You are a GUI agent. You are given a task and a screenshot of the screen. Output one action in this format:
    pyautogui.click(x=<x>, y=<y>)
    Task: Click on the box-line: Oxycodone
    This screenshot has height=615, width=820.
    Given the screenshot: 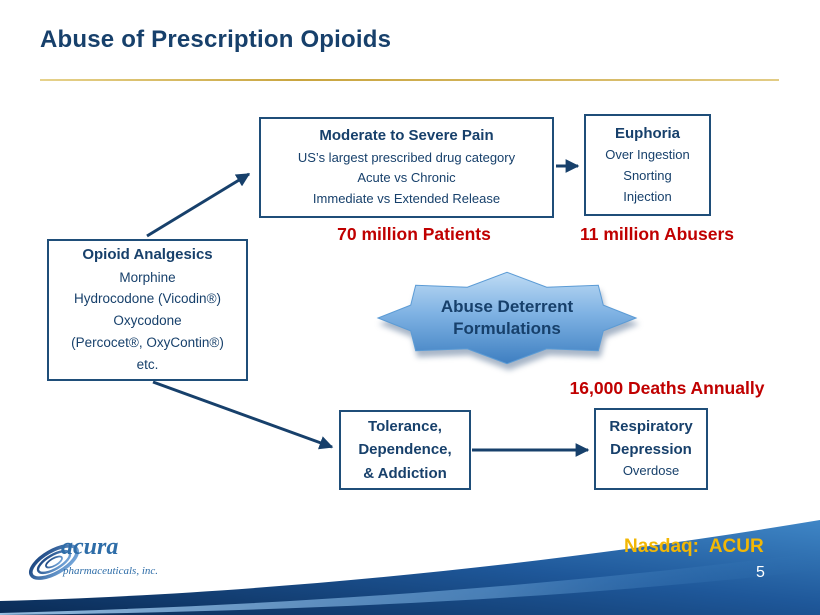 What is the action you would take?
    pyautogui.click(x=147, y=321)
    